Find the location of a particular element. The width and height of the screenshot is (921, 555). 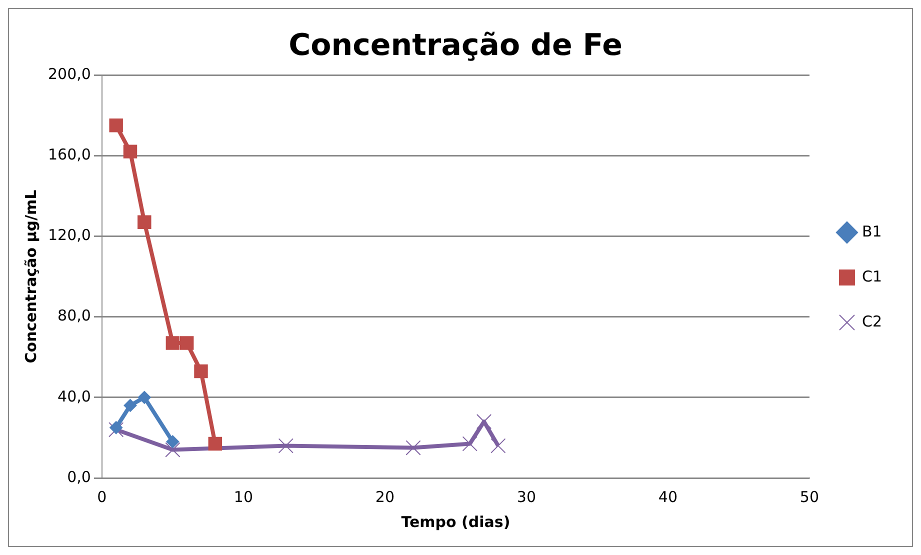

legend-label: B1 is located at coordinates (872, 231).